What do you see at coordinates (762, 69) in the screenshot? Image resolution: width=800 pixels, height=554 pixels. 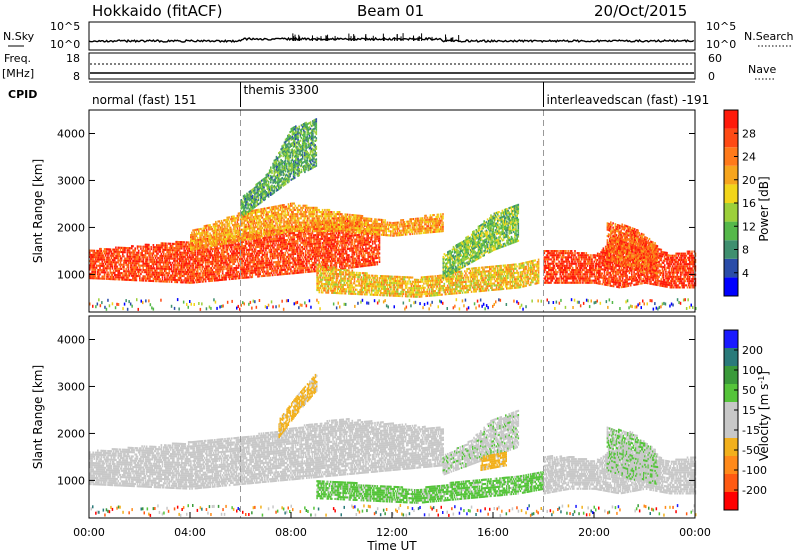 I see `nave-label: Nave` at bounding box center [762, 69].